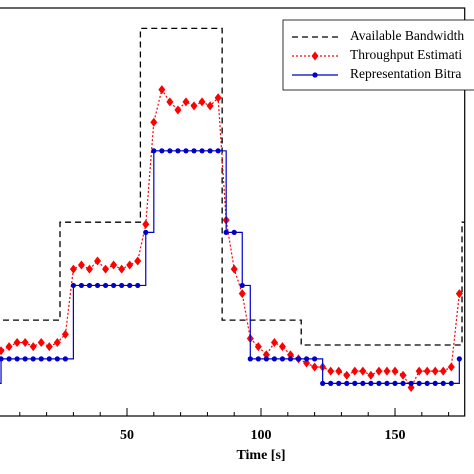 Image resolution: width=474 pixels, height=474 pixels. I want to click on legend-label: Representation Bitra, so click(405, 73).